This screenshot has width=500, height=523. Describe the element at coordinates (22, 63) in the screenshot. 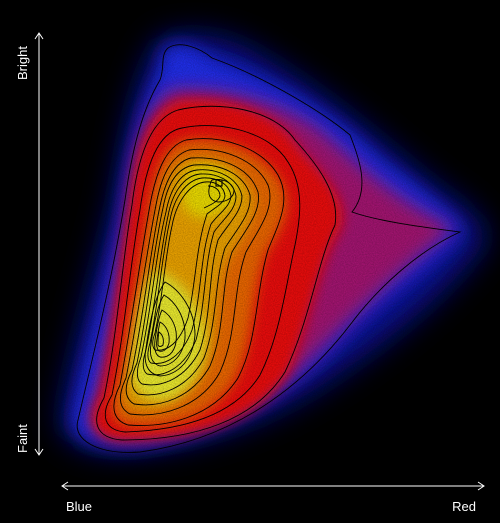

I see `y-axis-label-bright: Bright` at that location.